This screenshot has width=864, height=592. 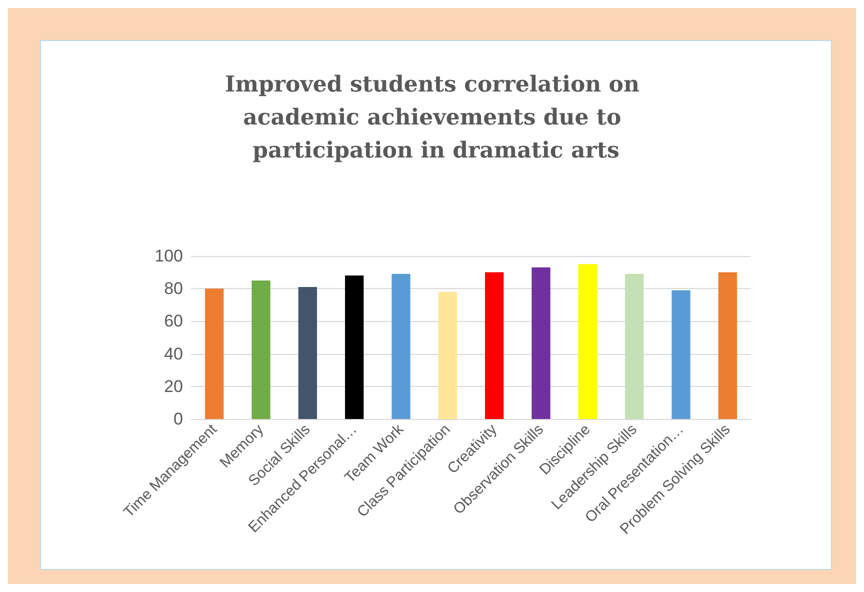 I want to click on y-tick-label: 40, so click(x=173, y=354).